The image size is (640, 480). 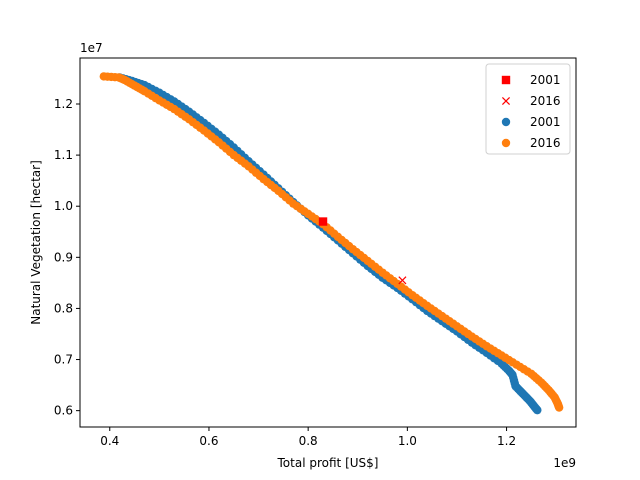 I want to click on x-axis-ticks: 0.4 0.6 0.8 1.0 1.2, so click(x=308, y=437).